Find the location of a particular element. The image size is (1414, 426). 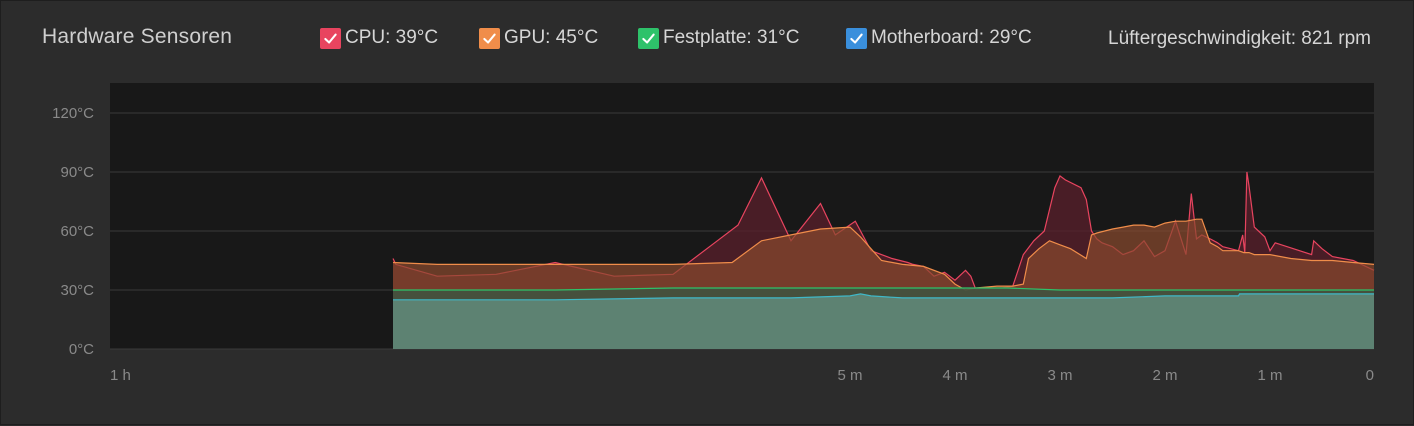

x-tick-label: 3 m is located at coordinates (1059, 375).